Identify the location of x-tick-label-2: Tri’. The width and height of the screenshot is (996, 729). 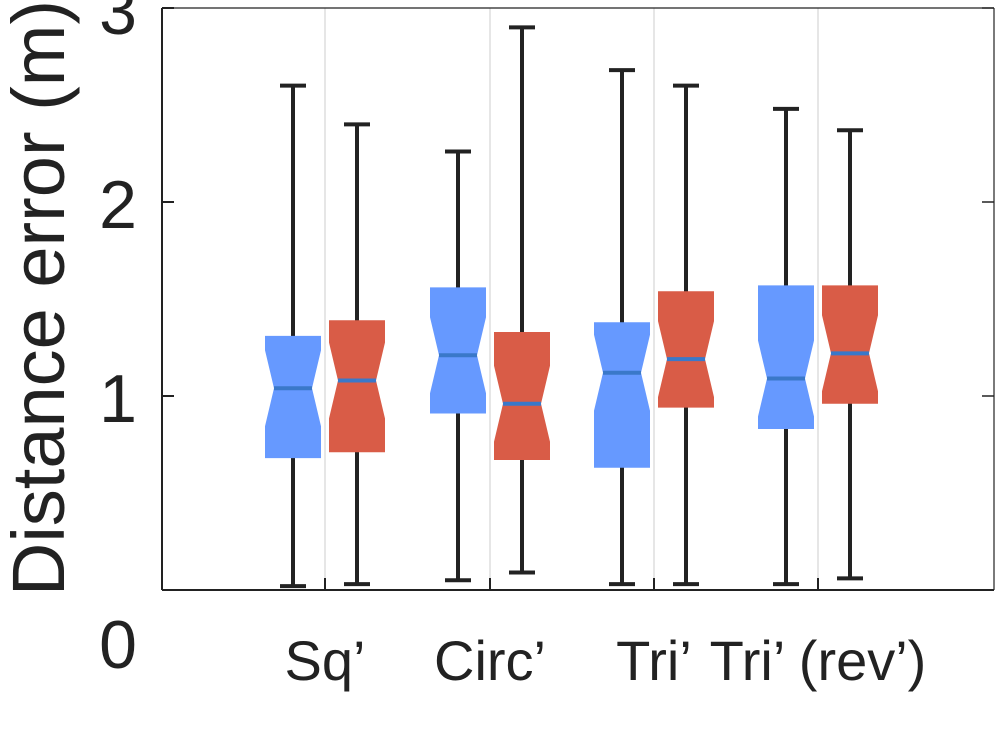
(654, 660).